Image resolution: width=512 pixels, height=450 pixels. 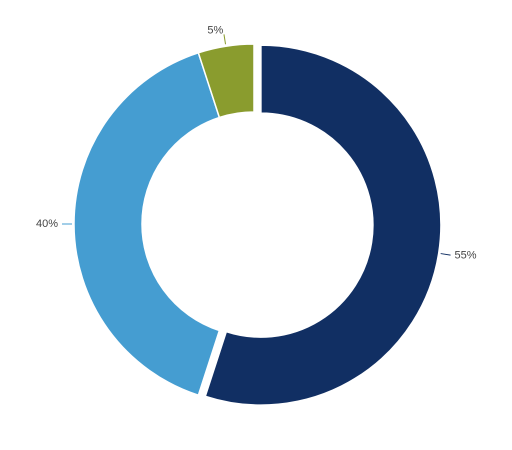 What do you see at coordinates (226, 81) in the screenshot?
I see `slice` at bounding box center [226, 81].